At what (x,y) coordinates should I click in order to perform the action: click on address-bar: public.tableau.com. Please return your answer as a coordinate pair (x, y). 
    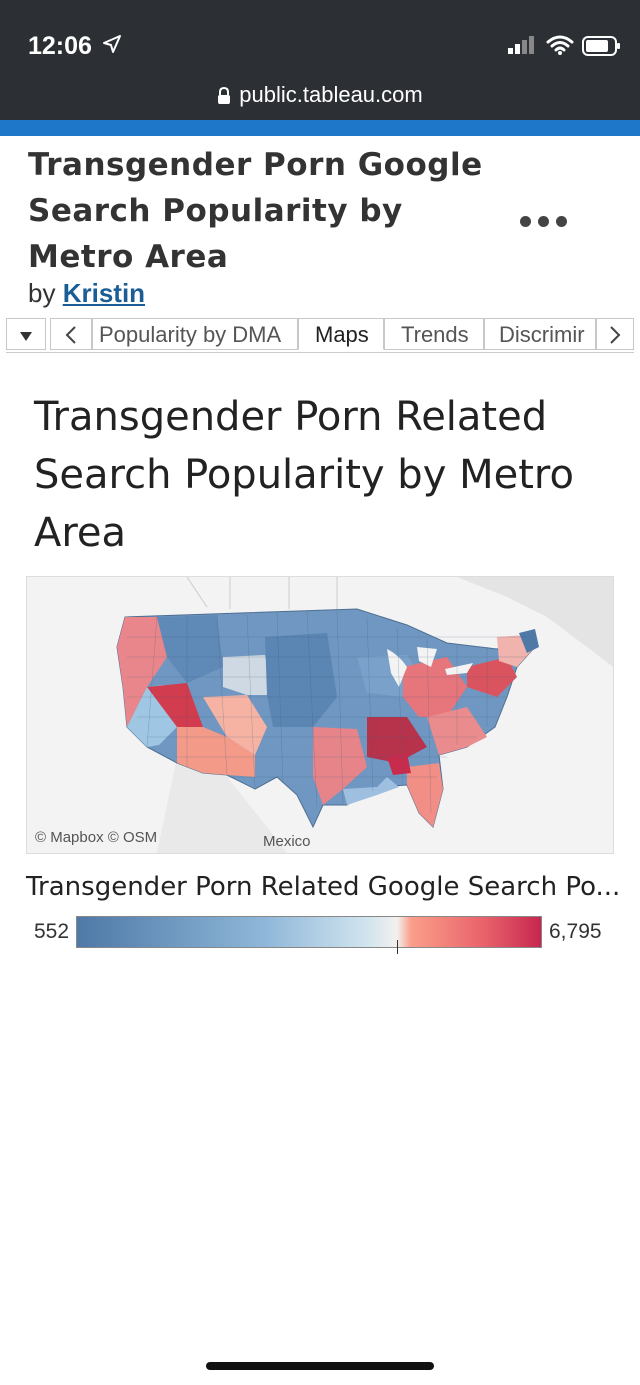
    Looking at the image, I should click on (320, 95).